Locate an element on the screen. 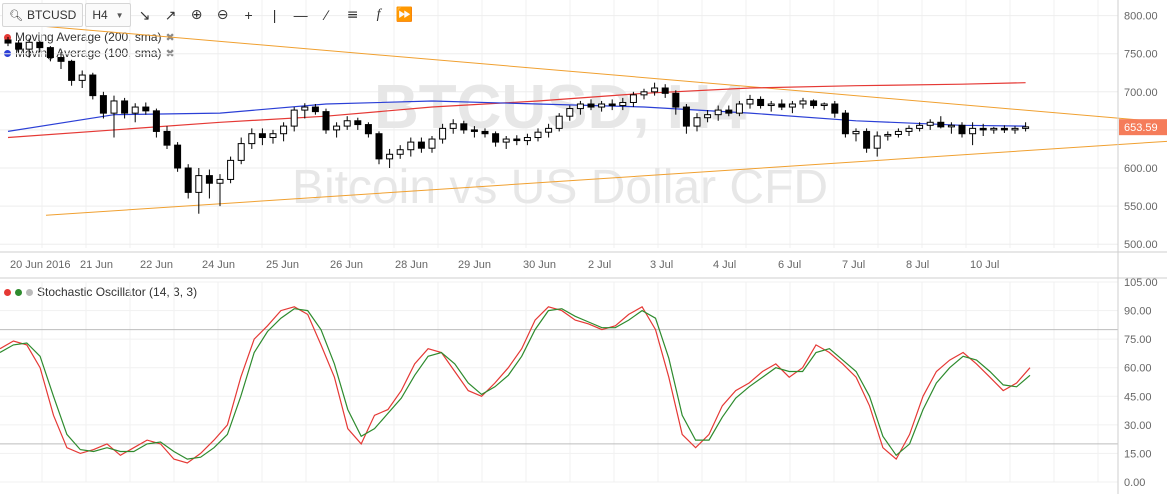 The width and height of the screenshot is (1167, 494). trendline-lower is located at coordinates (606, 178).